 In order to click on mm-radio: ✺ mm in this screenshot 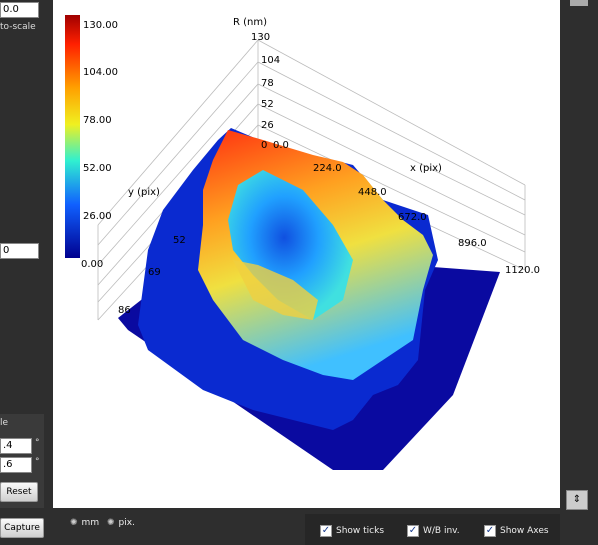, I will do `click(85, 523)`.